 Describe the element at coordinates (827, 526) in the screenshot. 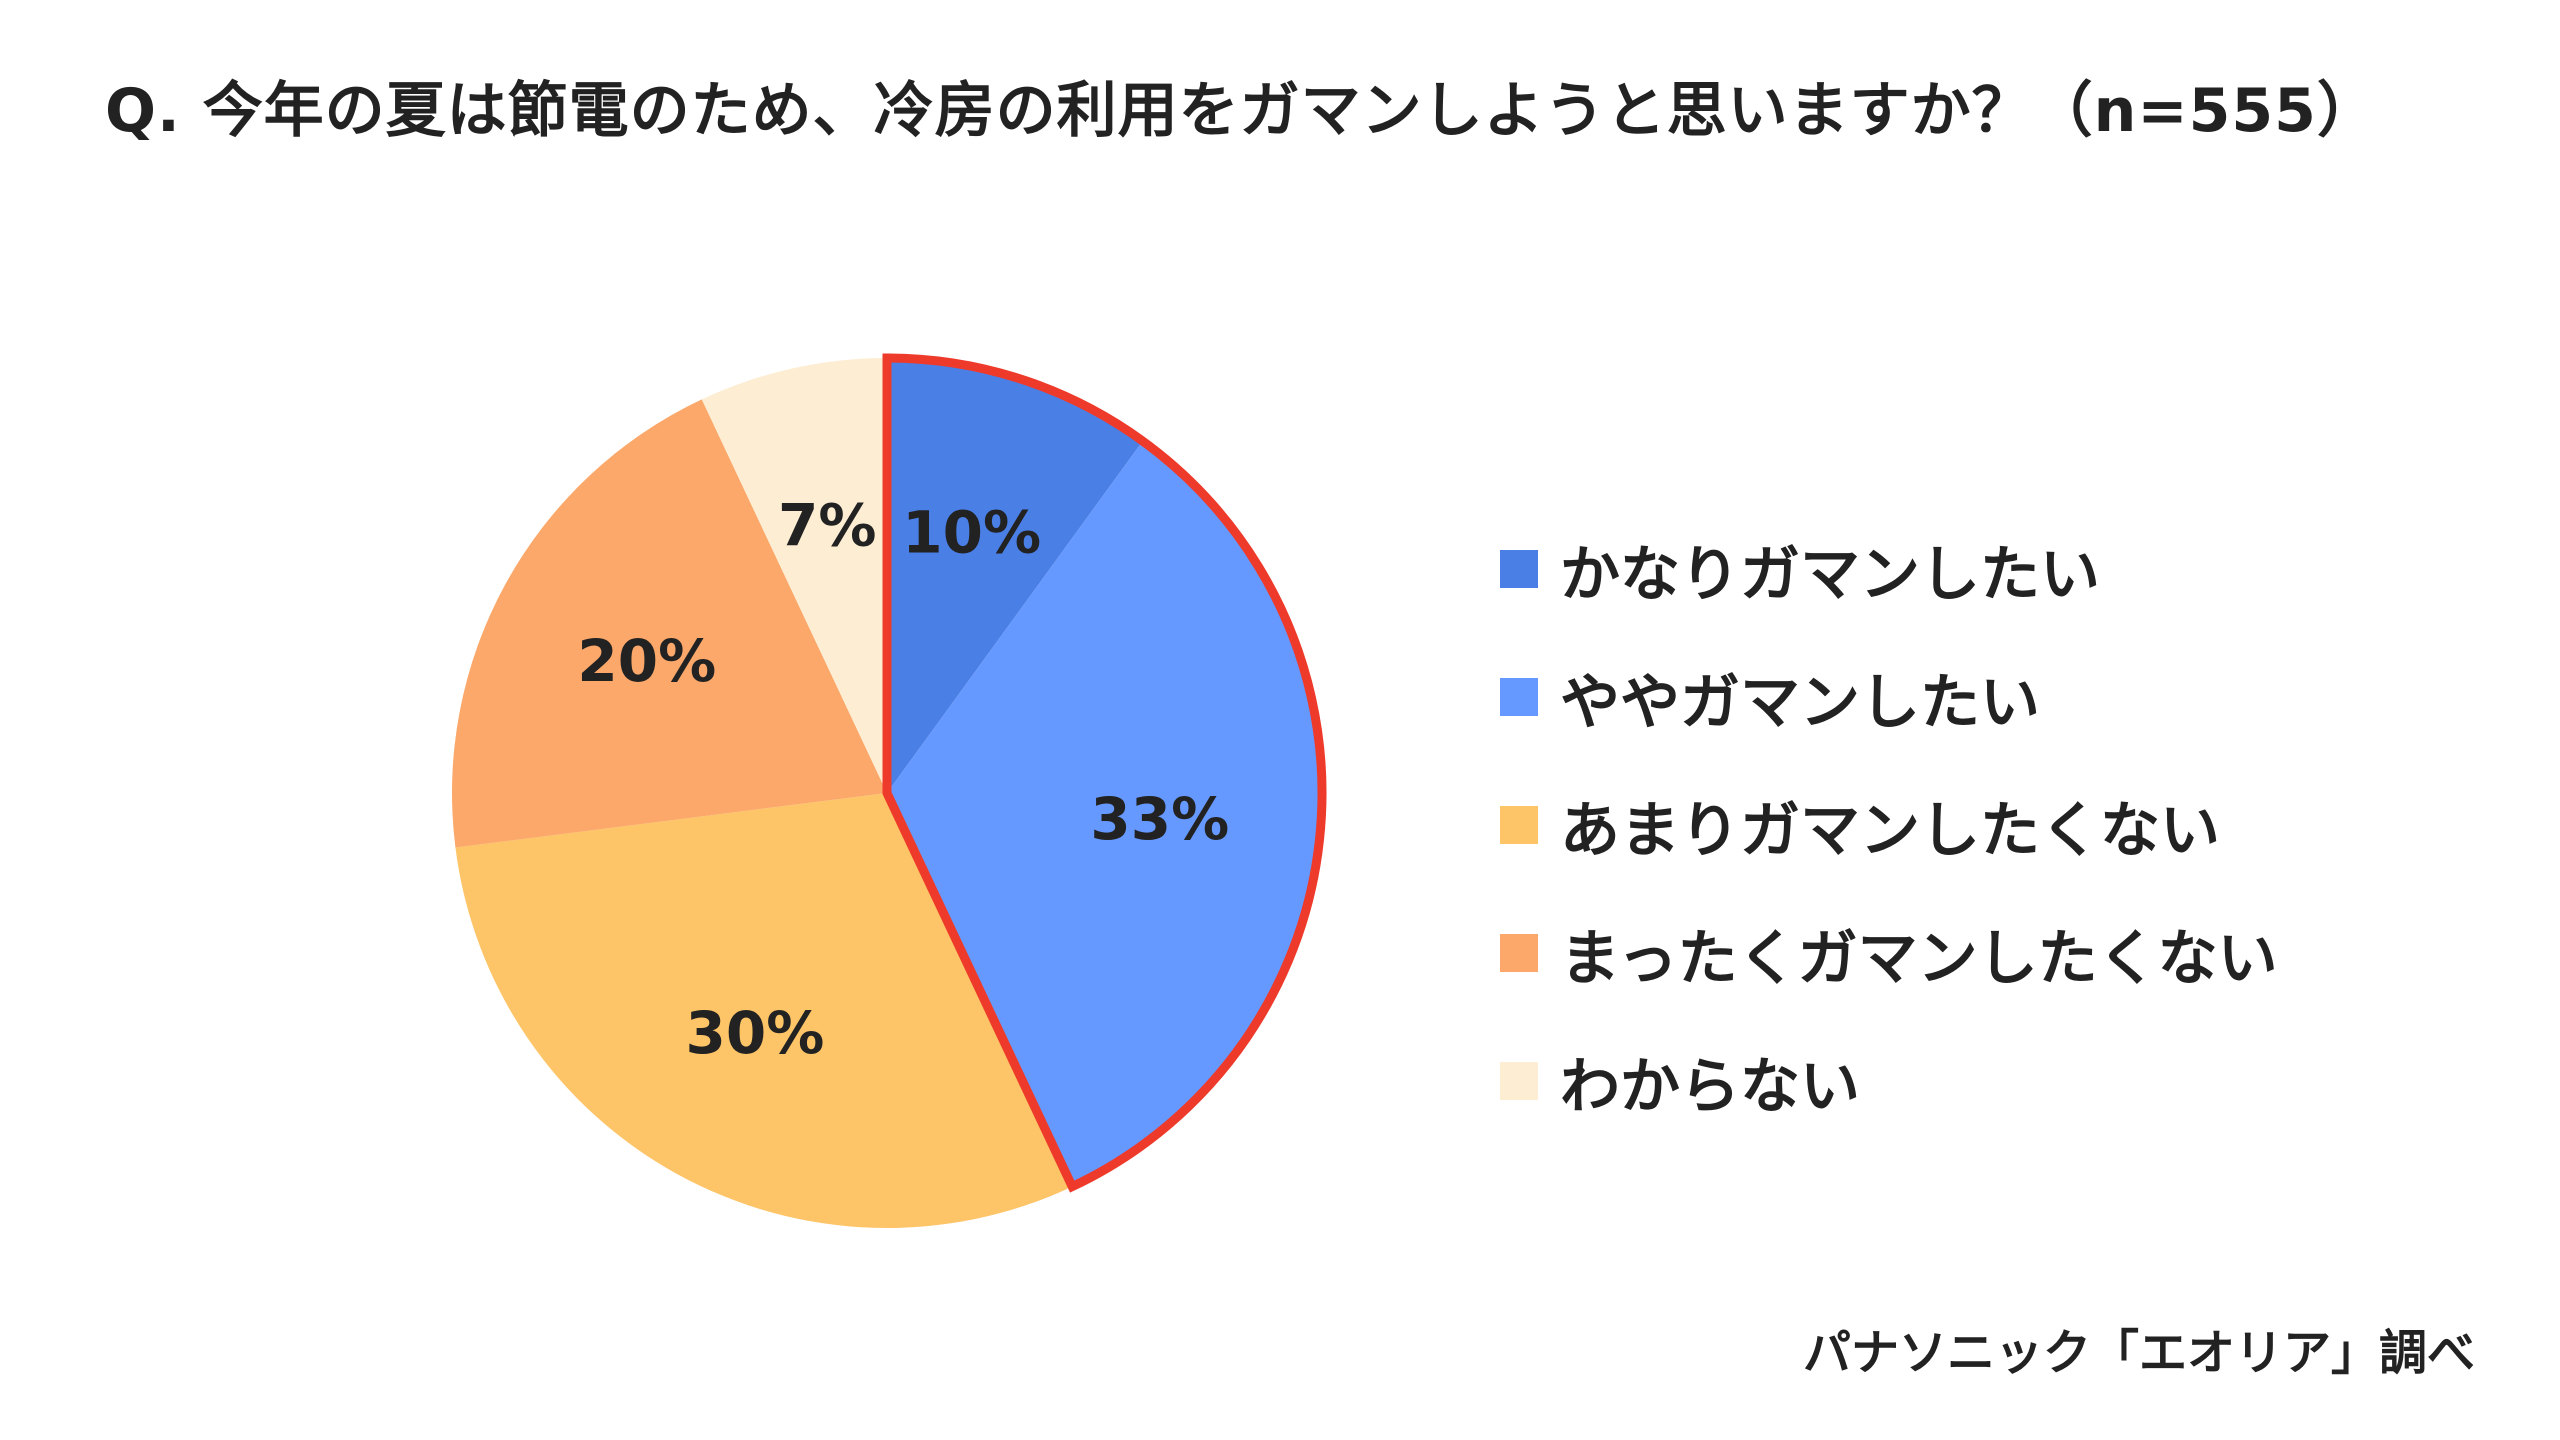

I see `slice-label: 7%` at that location.